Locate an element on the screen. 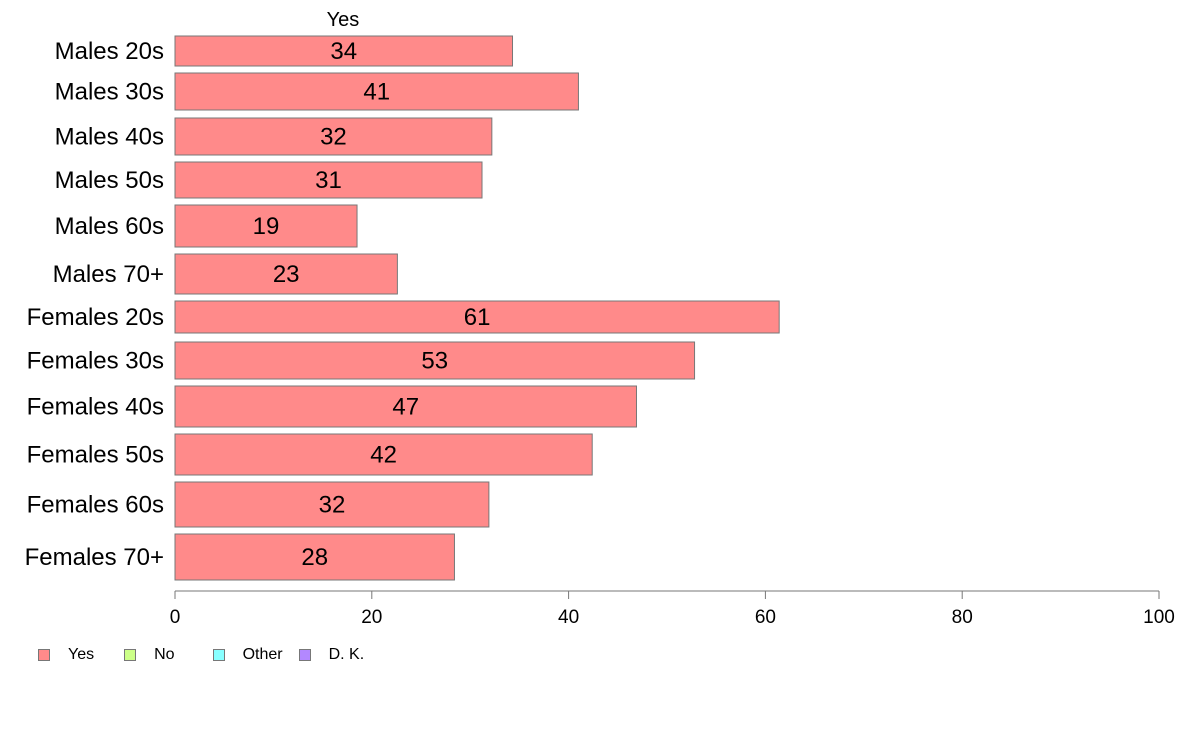  category-label-males-60s: Males 60s is located at coordinates (109, 226).